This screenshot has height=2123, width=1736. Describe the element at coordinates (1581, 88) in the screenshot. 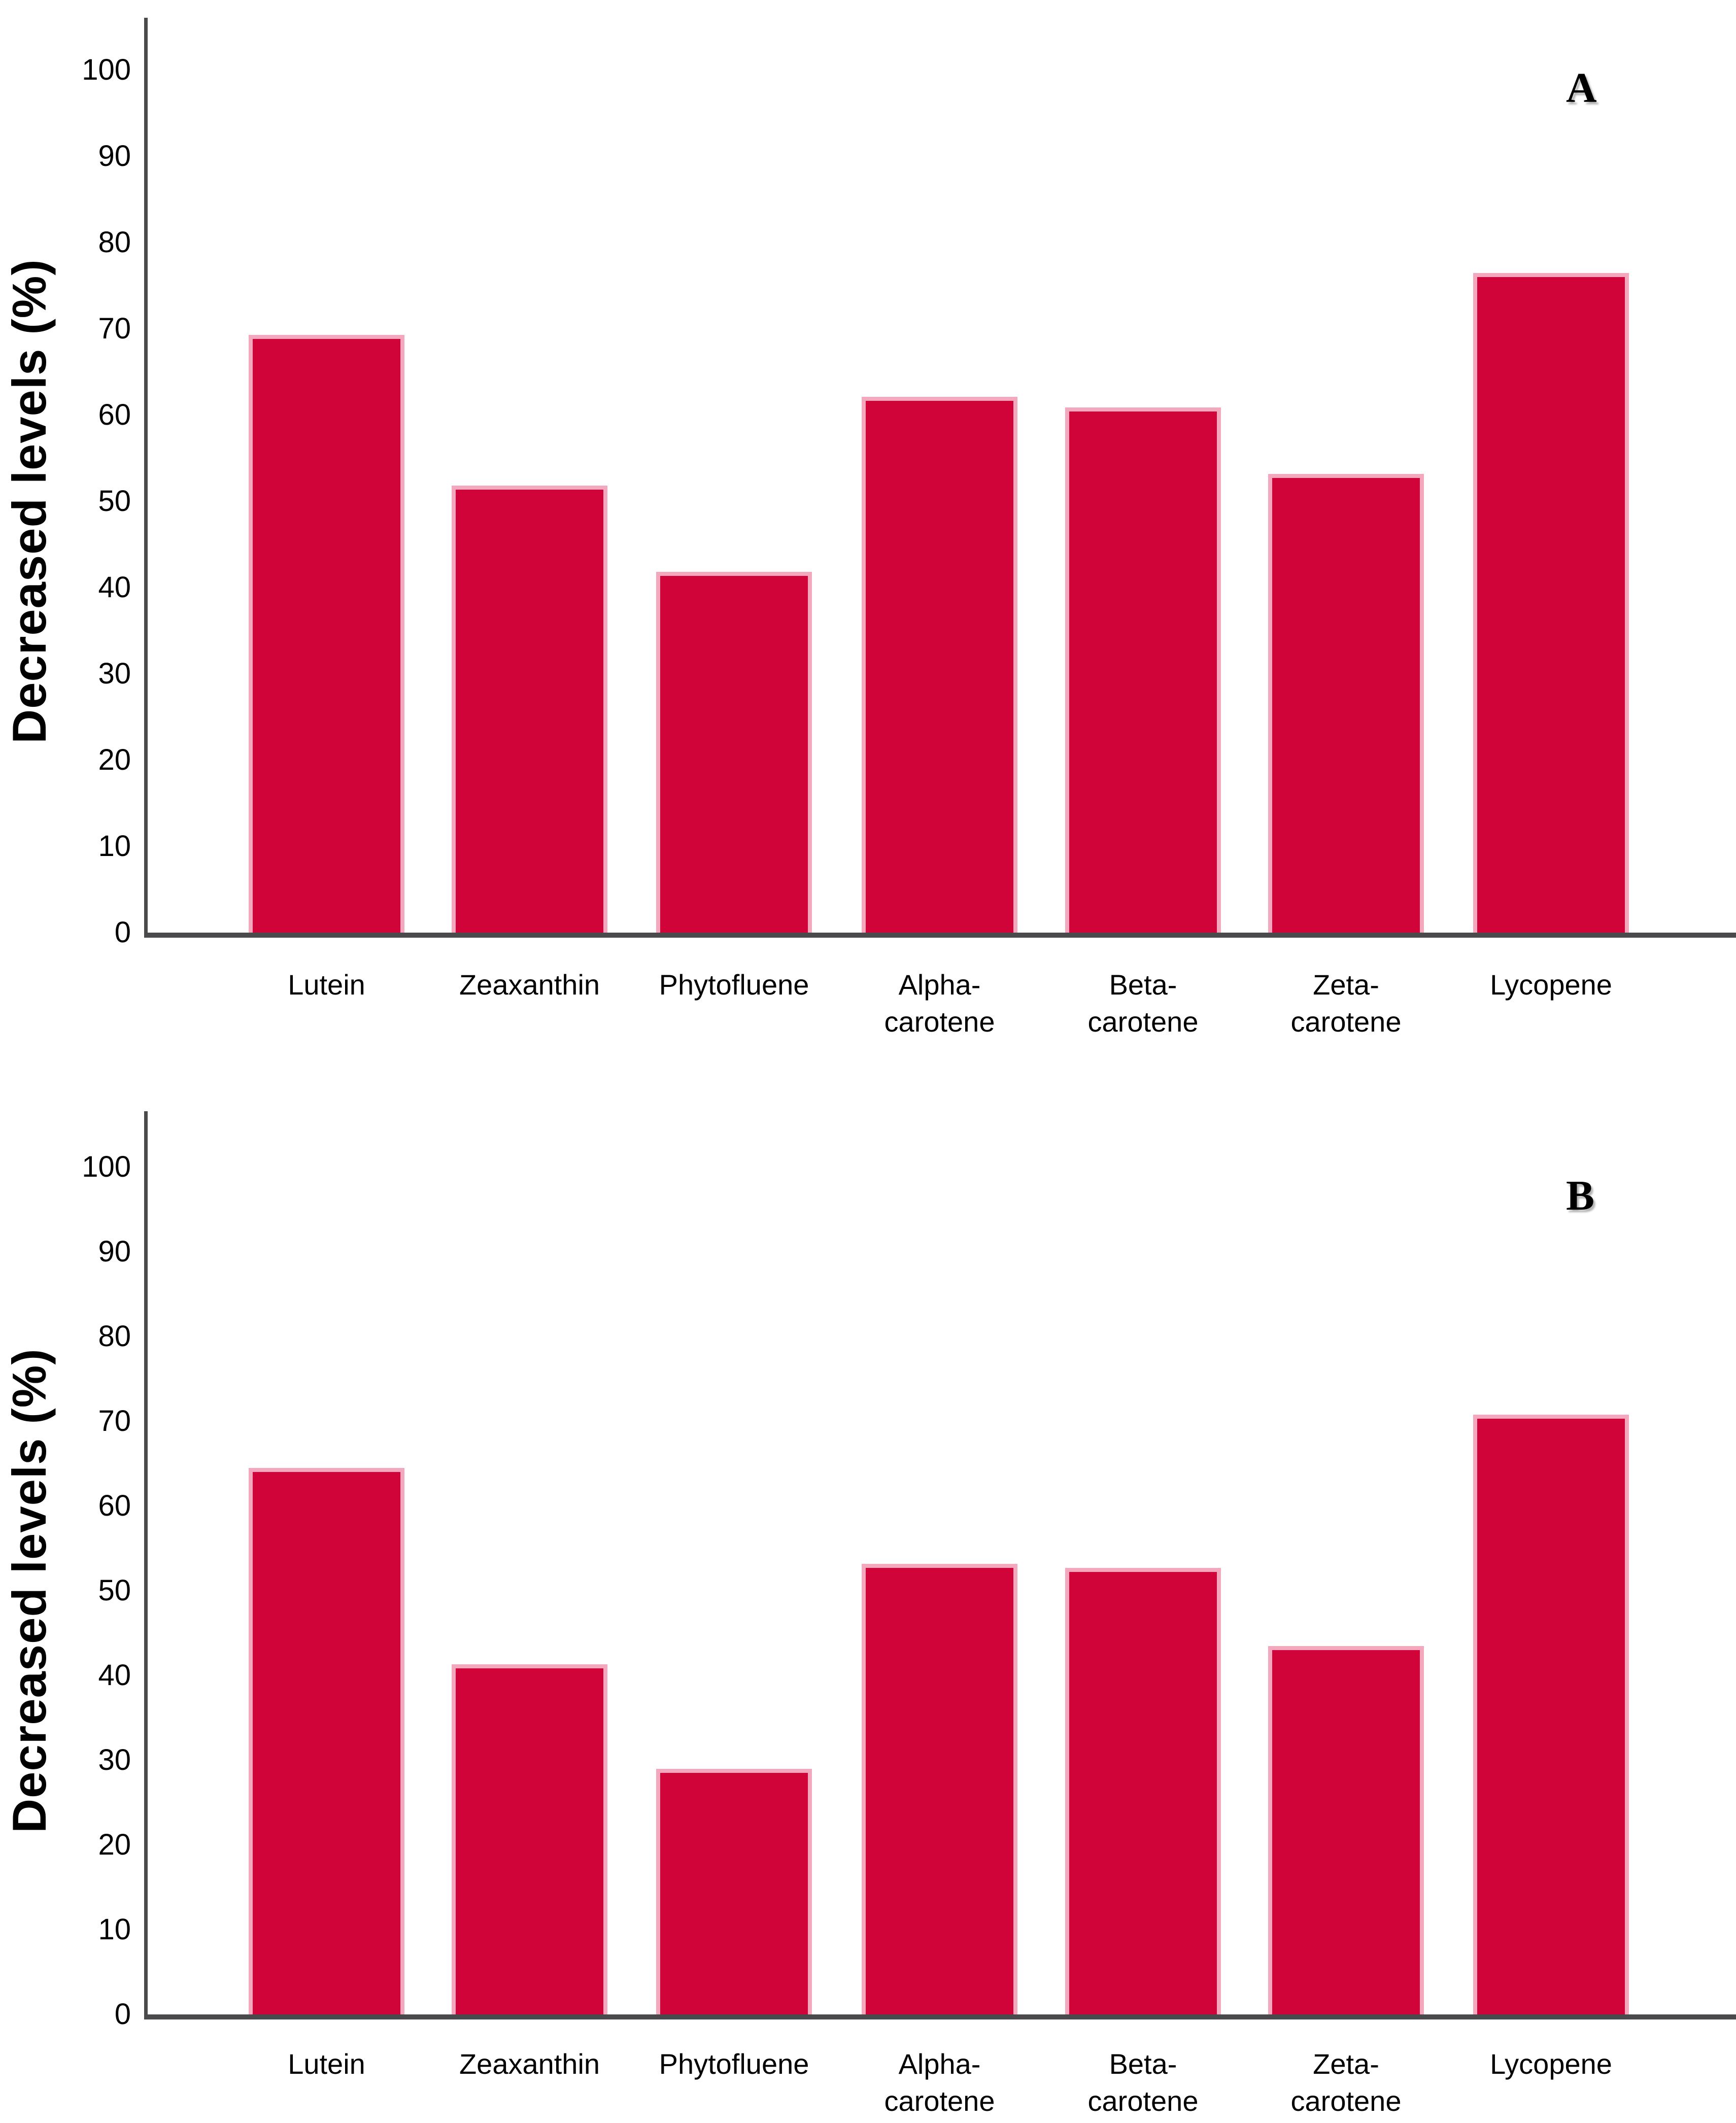

I see `panel-letter-a: A` at that location.